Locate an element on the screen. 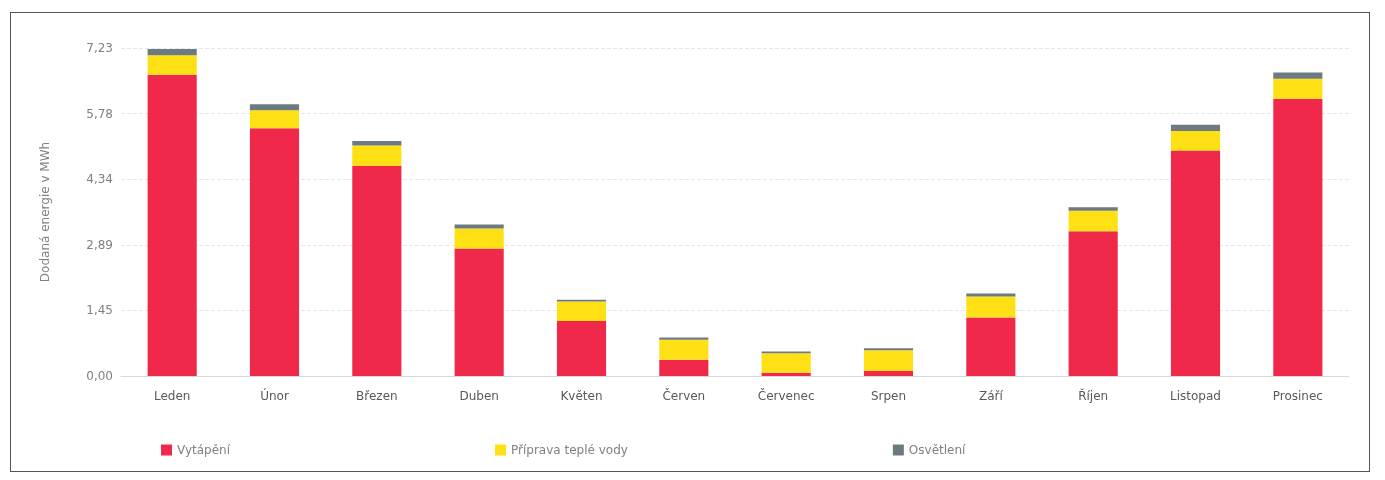  x-tick-label: Srpen is located at coordinates (888, 396).